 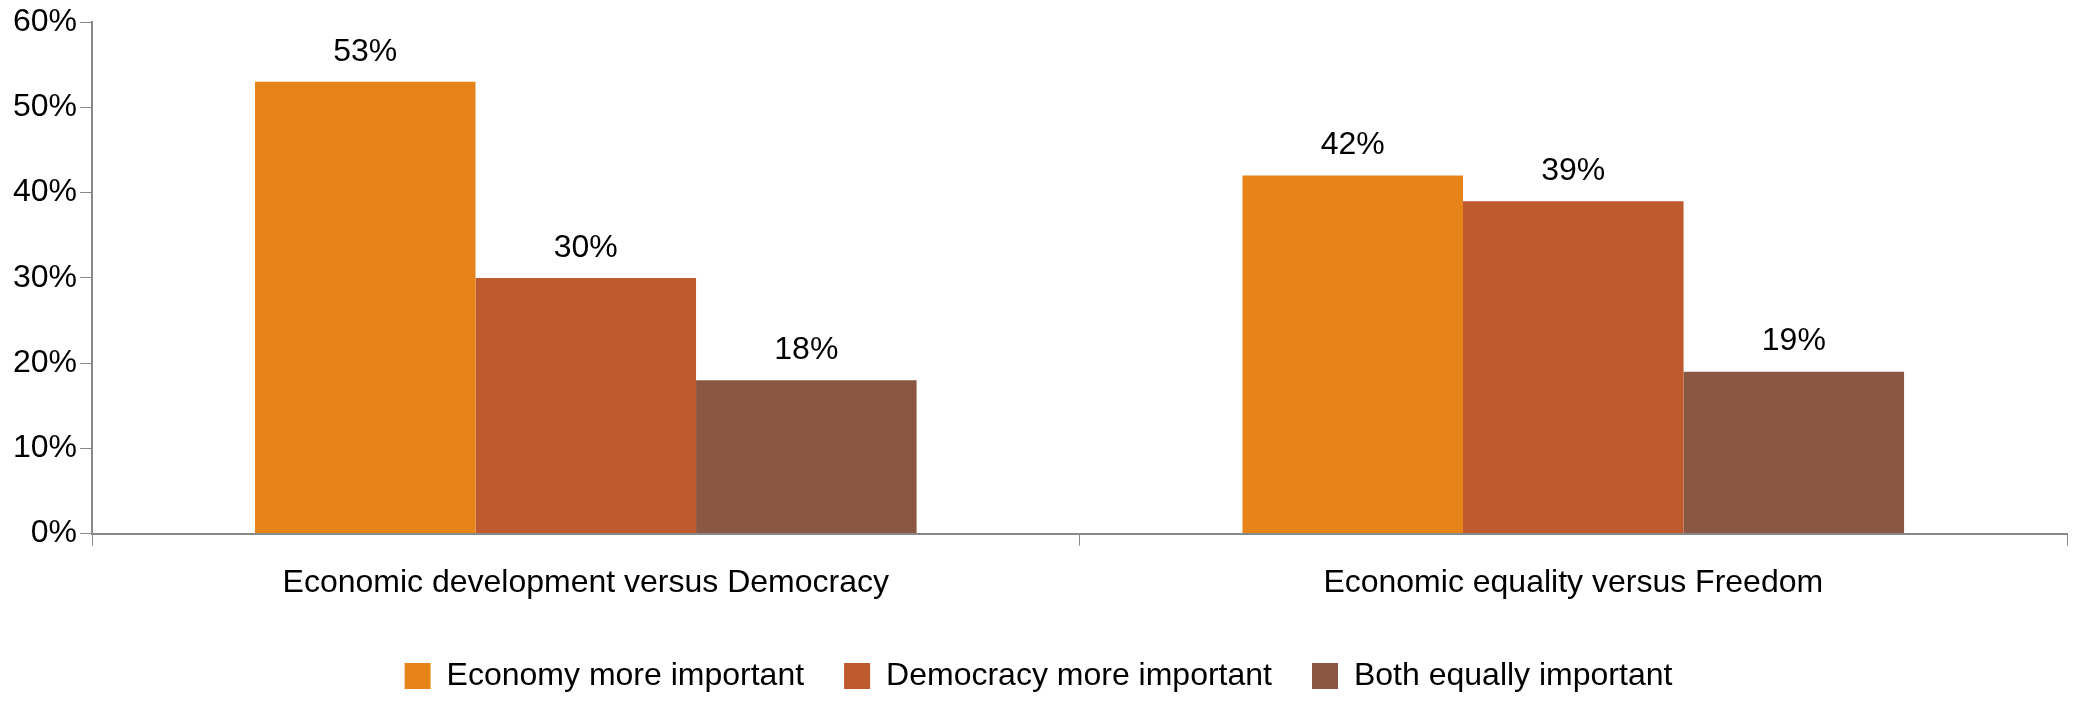 I want to click on data-label: 42%, so click(x=1352, y=143).